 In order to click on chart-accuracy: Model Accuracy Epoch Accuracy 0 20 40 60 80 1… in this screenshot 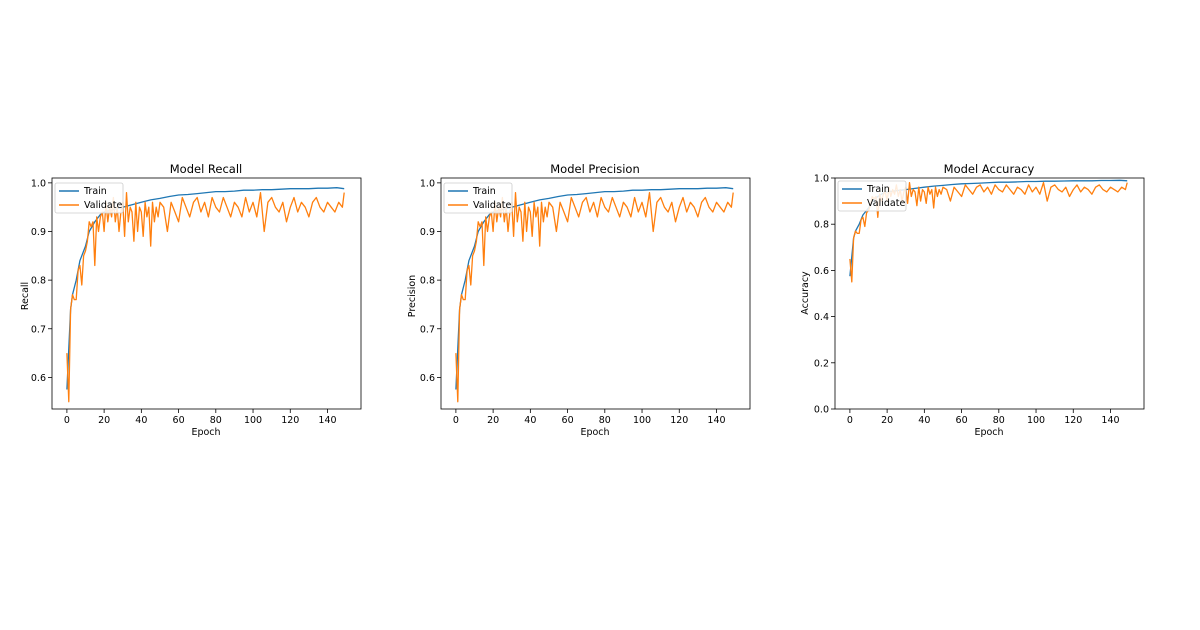, I will do `click(972, 300)`.